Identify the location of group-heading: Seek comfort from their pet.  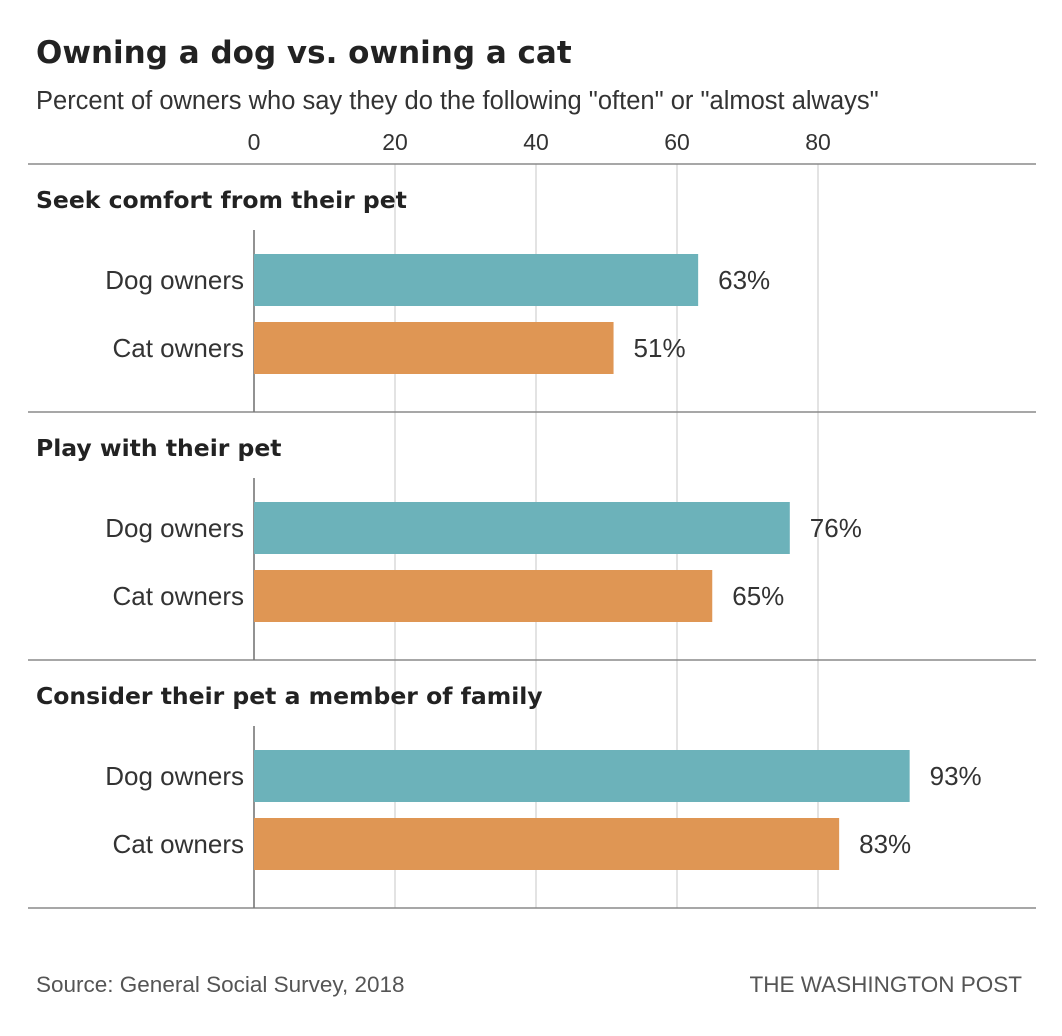
(221, 200).